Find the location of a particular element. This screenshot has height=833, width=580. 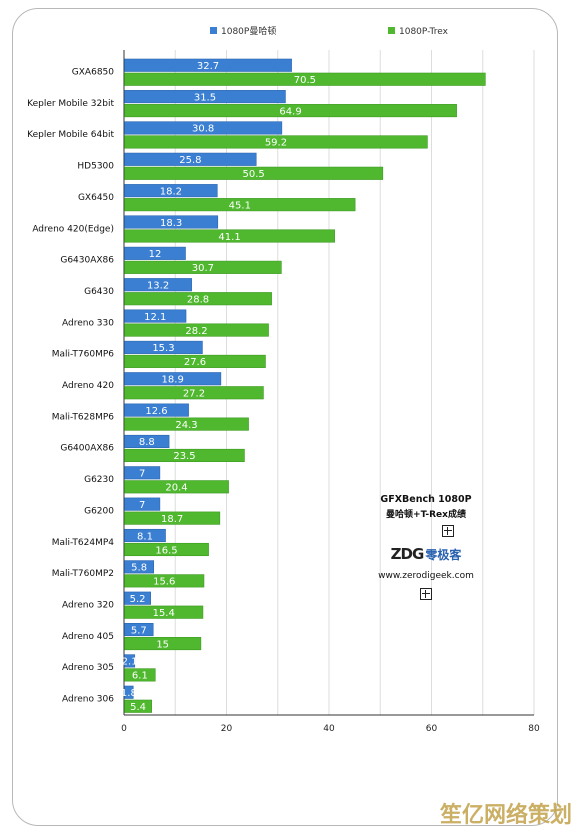

x-tick-label: 40 is located at coordinates (329, 729).